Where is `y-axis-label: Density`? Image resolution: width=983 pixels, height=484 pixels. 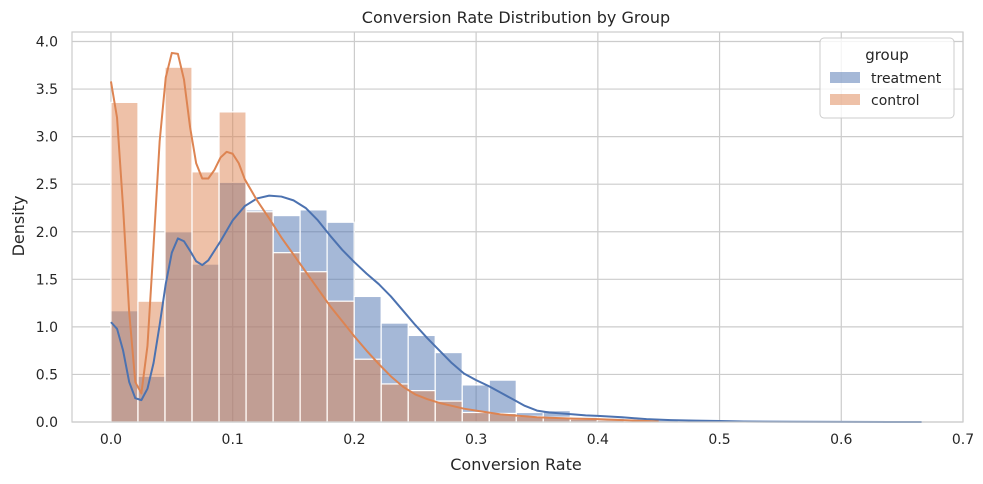
y-axis-label: Density is located at coordinates (18, 226).